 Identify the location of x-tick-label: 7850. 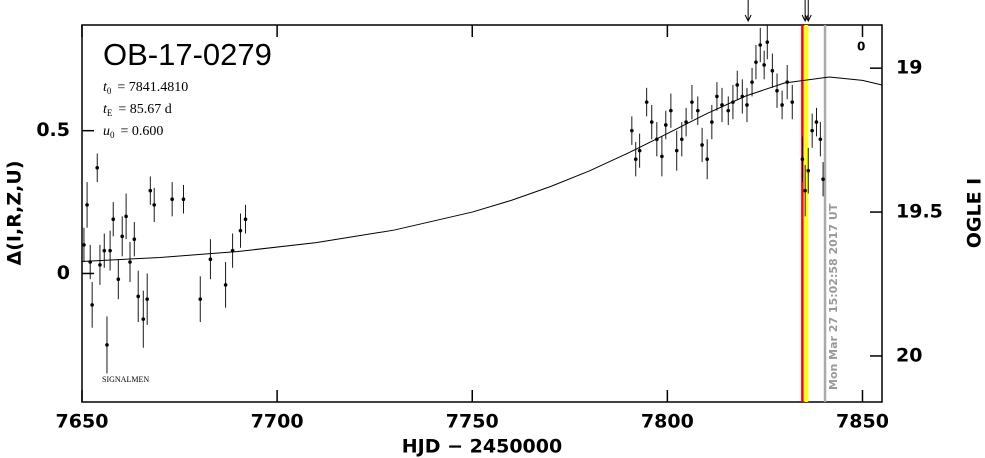
(862, 422).